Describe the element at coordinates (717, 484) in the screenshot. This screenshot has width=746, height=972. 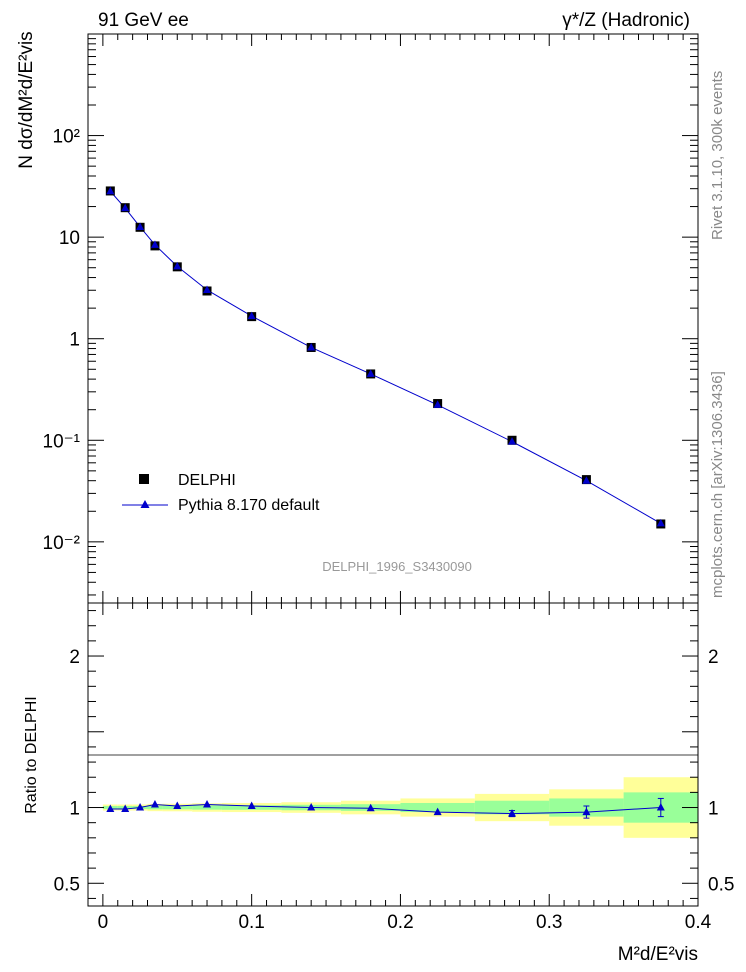
I see `mcplots-side-label: mcplots.cern.ch [arXiv:1306.3436]` at that location.